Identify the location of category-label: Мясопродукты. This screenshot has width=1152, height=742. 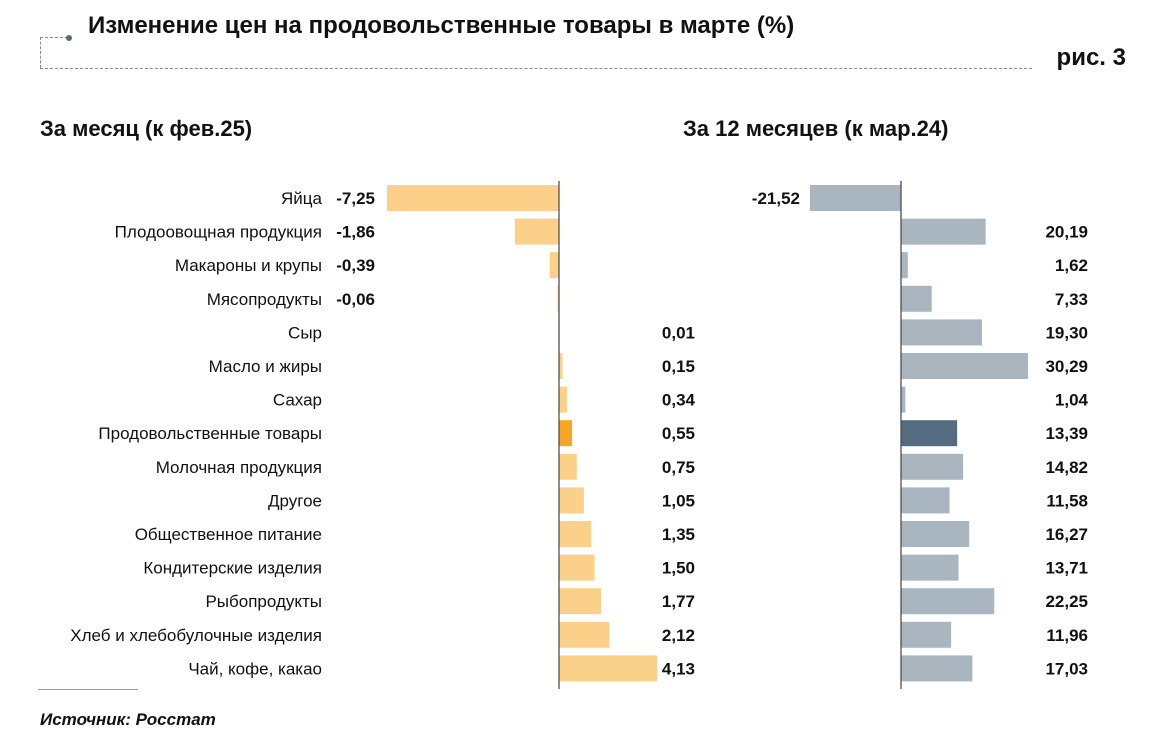
(264, 299).